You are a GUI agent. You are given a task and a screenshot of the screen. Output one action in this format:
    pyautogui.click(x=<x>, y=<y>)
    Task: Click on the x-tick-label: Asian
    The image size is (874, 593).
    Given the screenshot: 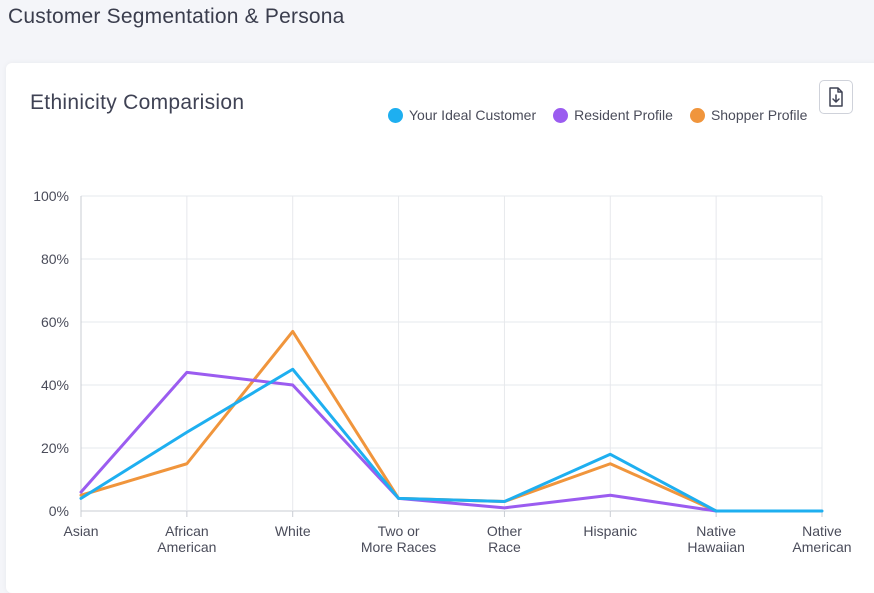 What is the action you would take?
    pyautogui.click(x=80, y=531)
    